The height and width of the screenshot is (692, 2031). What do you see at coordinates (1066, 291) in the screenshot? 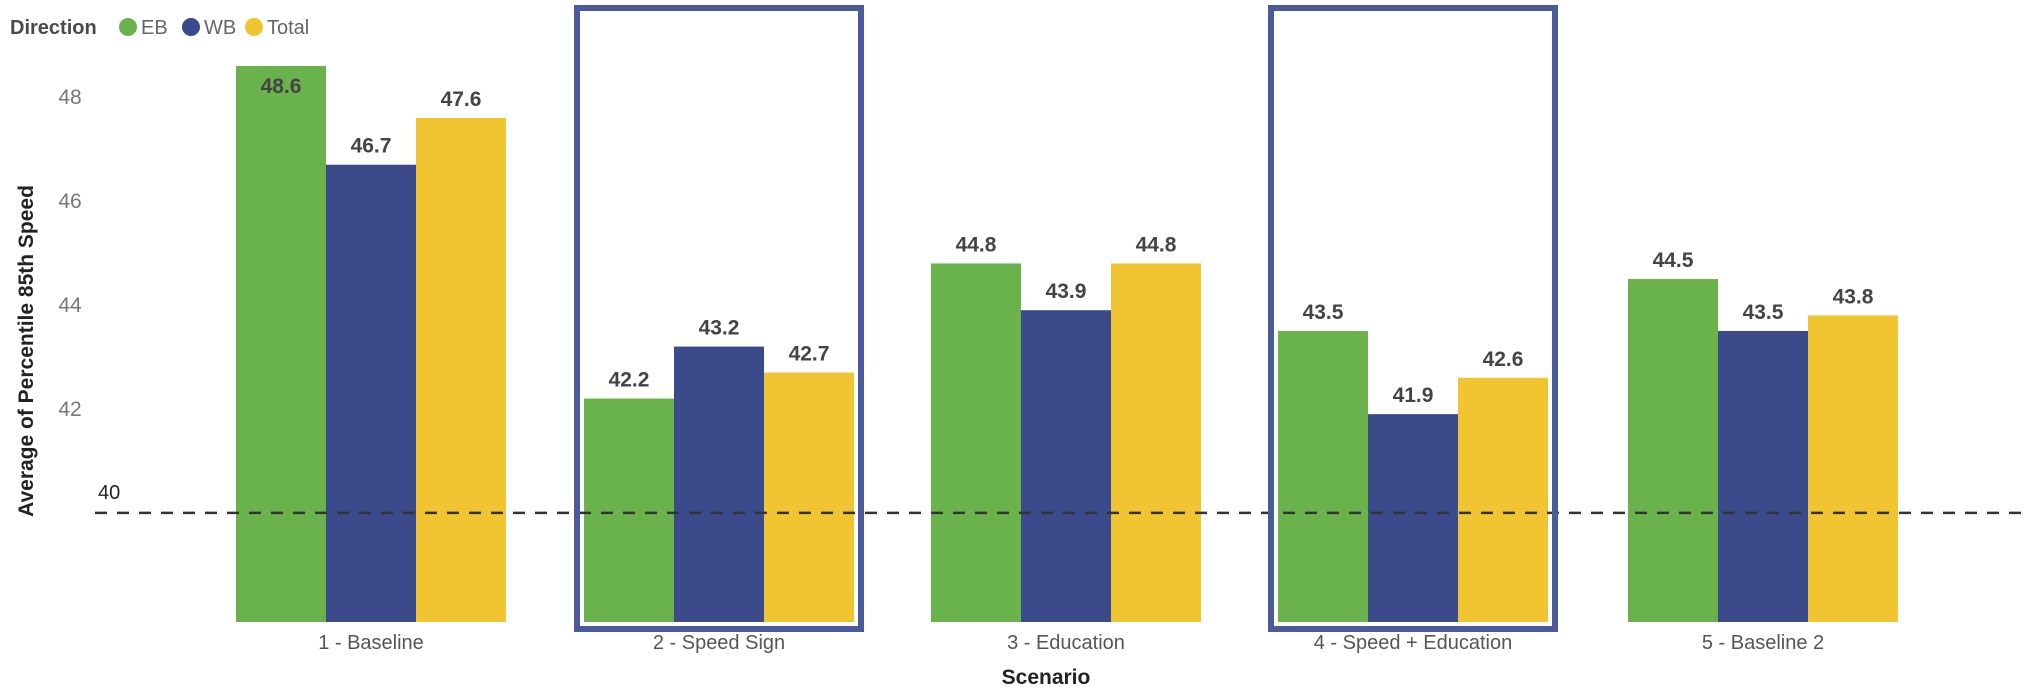
I see `data-label: 43.9` at bounding box center [1066, 291].